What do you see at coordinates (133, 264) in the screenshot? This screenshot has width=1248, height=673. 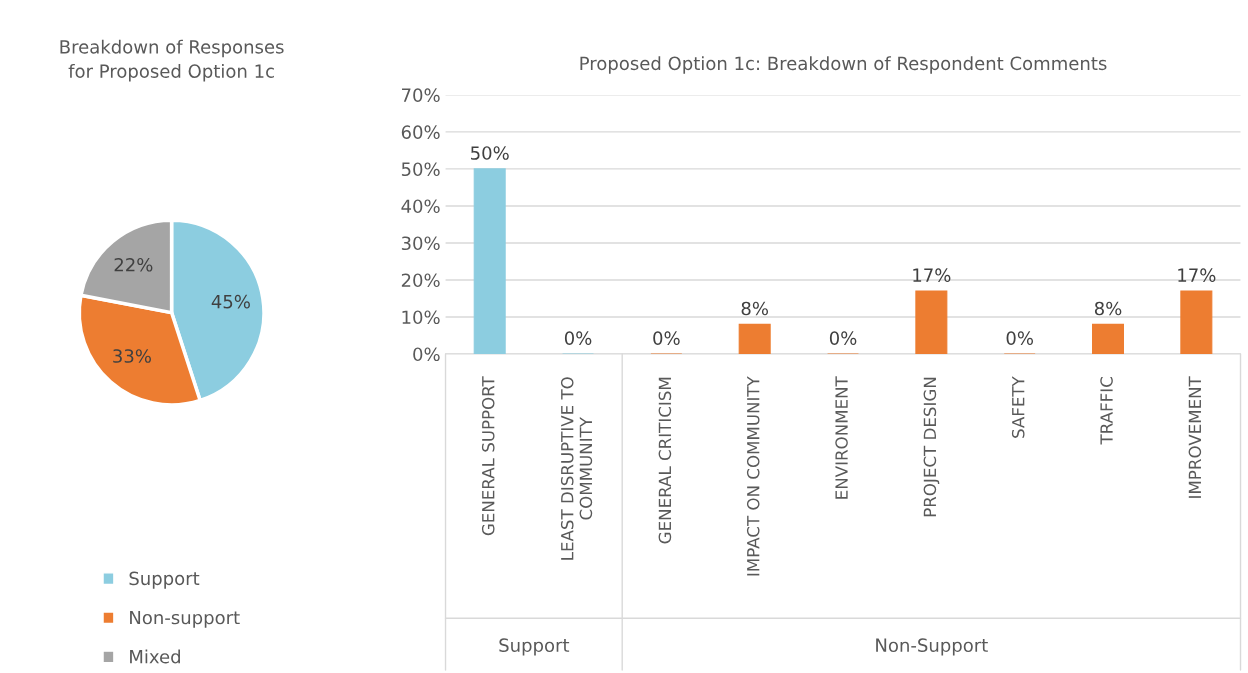 I see `data-label: 22%` at bounding box center [133, 264].